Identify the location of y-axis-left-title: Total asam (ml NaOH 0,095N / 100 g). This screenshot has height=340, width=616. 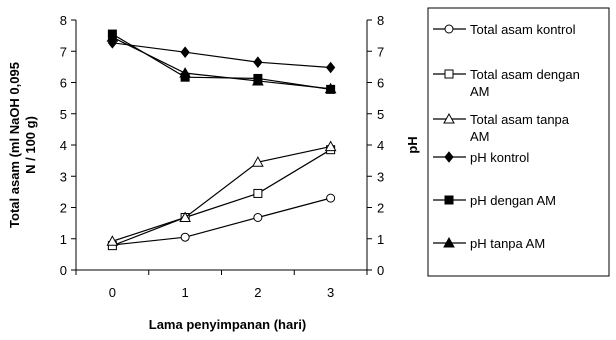
(22, 145).